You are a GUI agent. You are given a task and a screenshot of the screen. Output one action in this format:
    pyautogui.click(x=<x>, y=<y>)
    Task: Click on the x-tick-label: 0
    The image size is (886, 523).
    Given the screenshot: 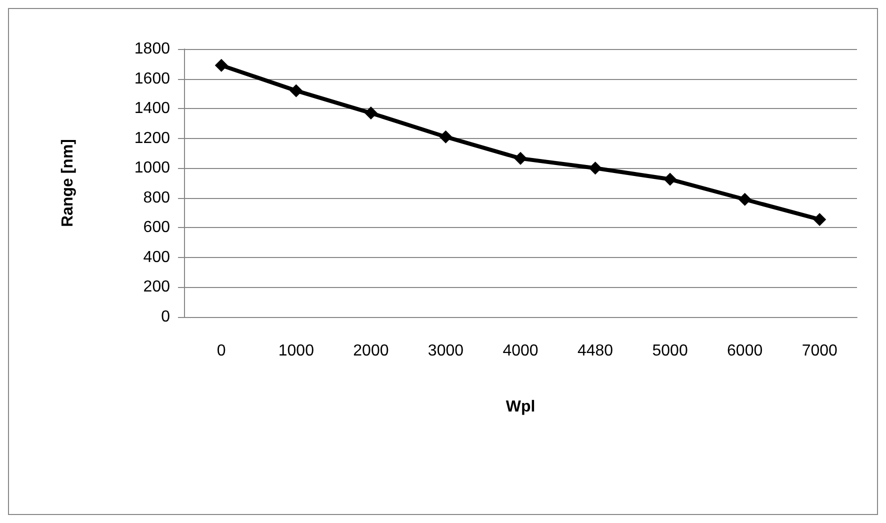 What is the action you would take?
    pyautogui.click(x=221, y=351)
    